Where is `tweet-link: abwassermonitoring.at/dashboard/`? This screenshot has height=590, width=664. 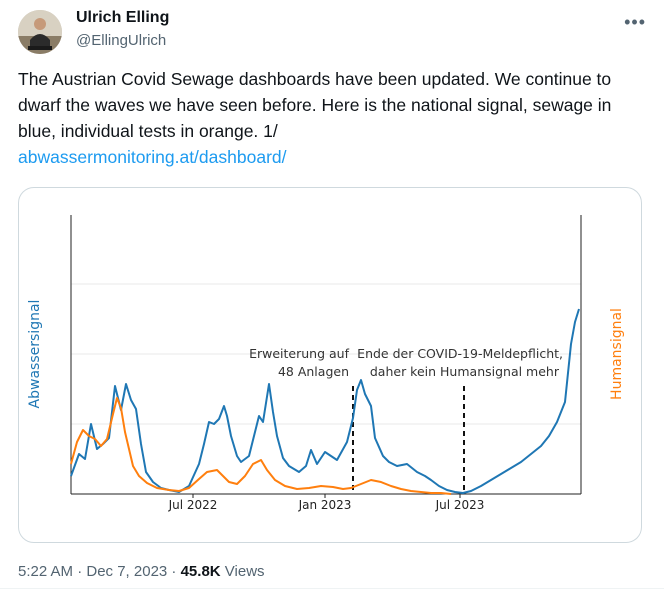 tweet-link: abwassermonitoring.at/dashboard/ is located at coordinates (152, 157).